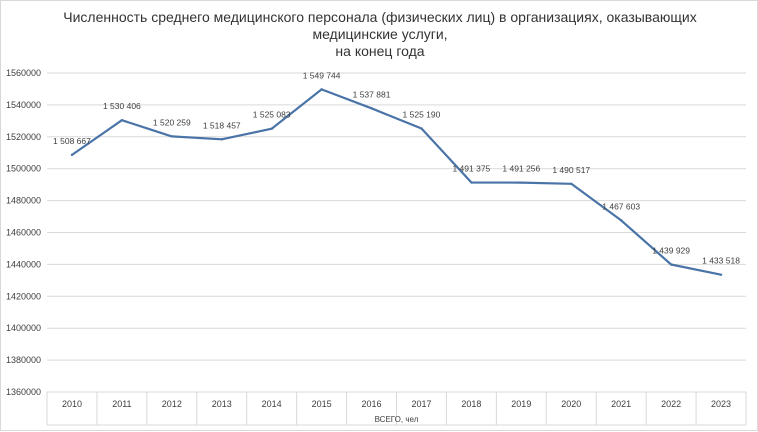 This screenshot has height=432, width=758. Describe the element at coordinates (379, 51) in the screenshot. I see `chart-title-line: на конец года` at that location.